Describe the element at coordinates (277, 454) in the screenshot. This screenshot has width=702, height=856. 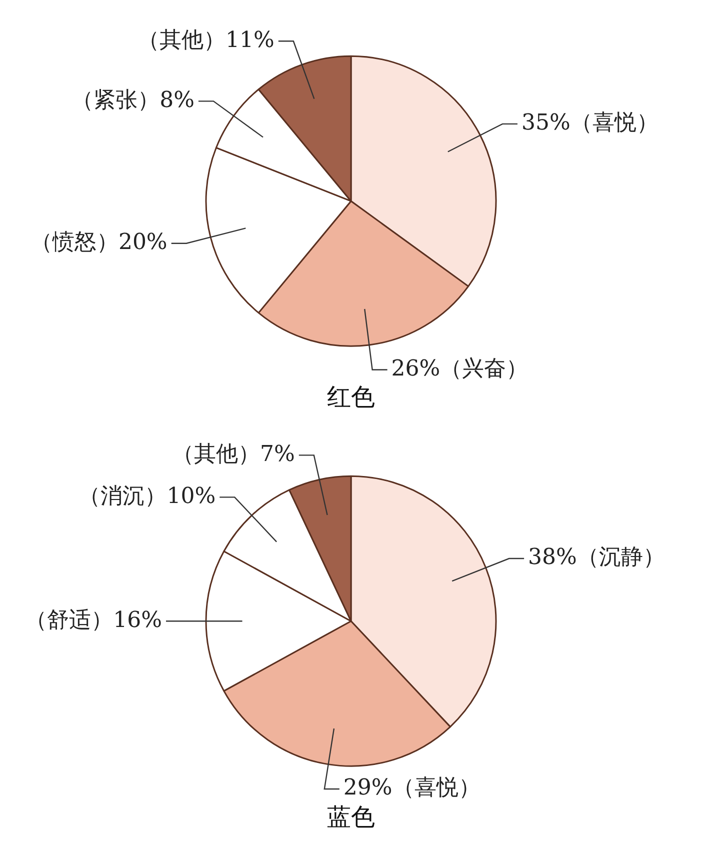
I see `data-label: 7%` at that location.